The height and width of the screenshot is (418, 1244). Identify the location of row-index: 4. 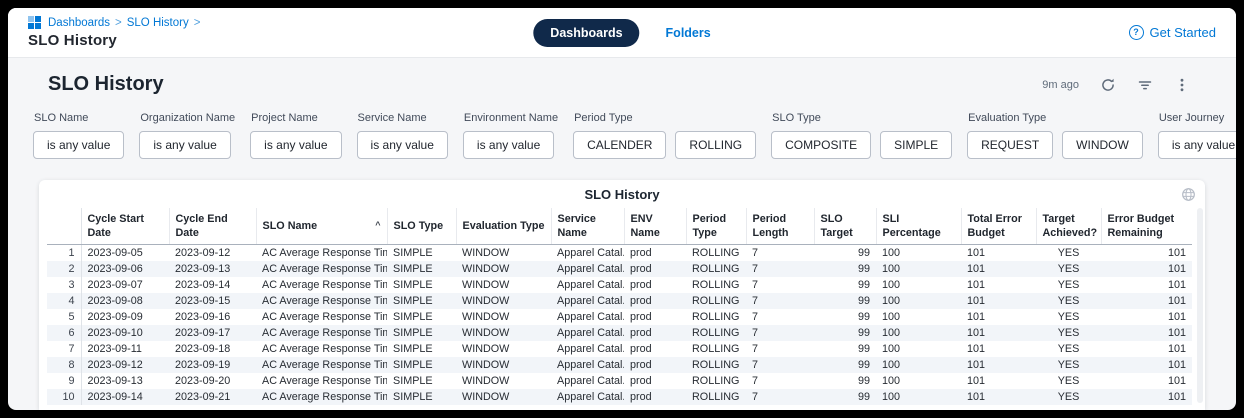
(64, 301).